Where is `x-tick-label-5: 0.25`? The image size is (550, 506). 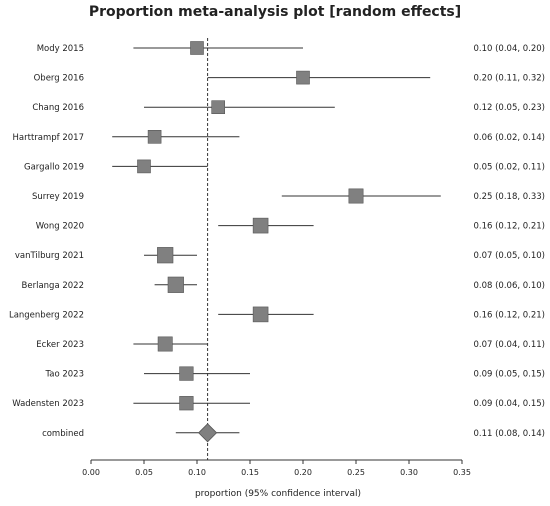
x-tick-label-5: 0.25 is located at coordinates (356, 472).